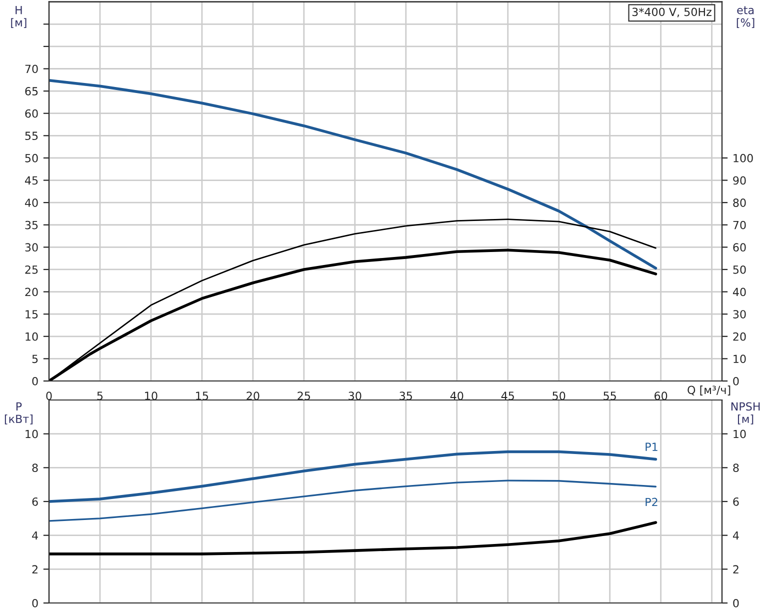  Describe the element at coordinates (31, 113) in the screenshot. I see `y-tick-label: 60` at that location.